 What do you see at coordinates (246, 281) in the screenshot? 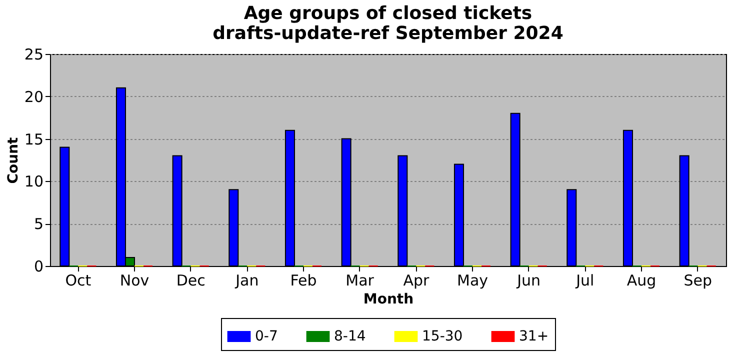
I see `x-tick-label: Jan` at bounding box center [246, 281].